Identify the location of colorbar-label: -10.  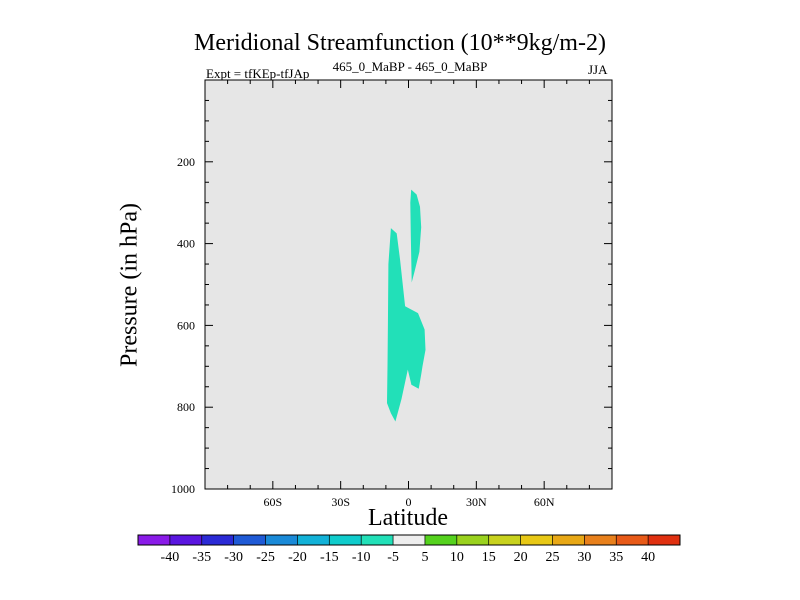
(361, 557).